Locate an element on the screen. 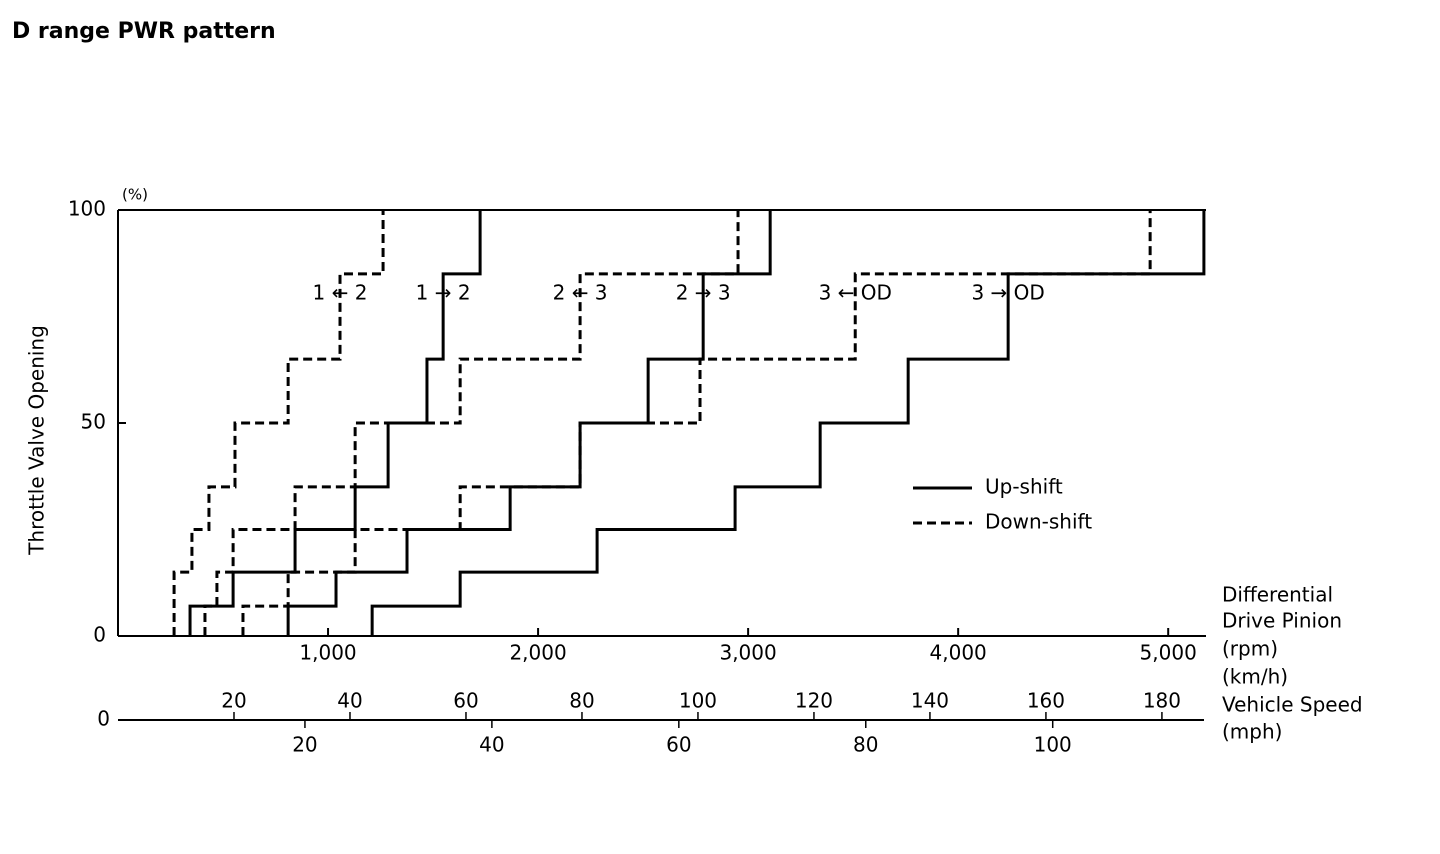 This screenshot has height=854, width=1440. x-tick-label: 3,000 is located at coordinates (747, 653).